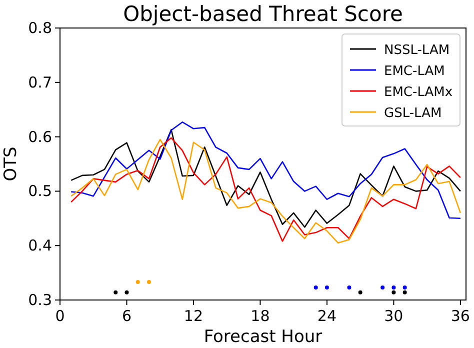  What do you see at coordinates (40, 300) in the screenshot?
I see `y-tick-label: 0.3` at bounding box center [40, 300].